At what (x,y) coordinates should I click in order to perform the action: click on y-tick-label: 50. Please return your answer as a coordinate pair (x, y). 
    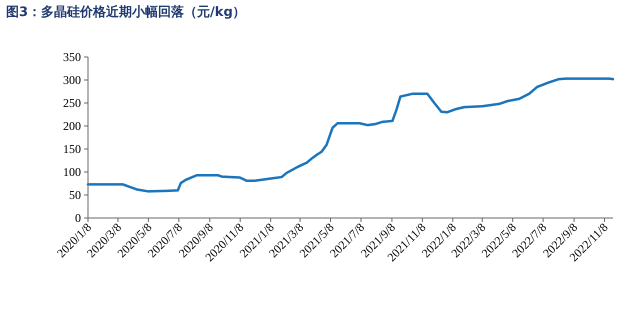
    Looking at the image, I should click on (75, 195).